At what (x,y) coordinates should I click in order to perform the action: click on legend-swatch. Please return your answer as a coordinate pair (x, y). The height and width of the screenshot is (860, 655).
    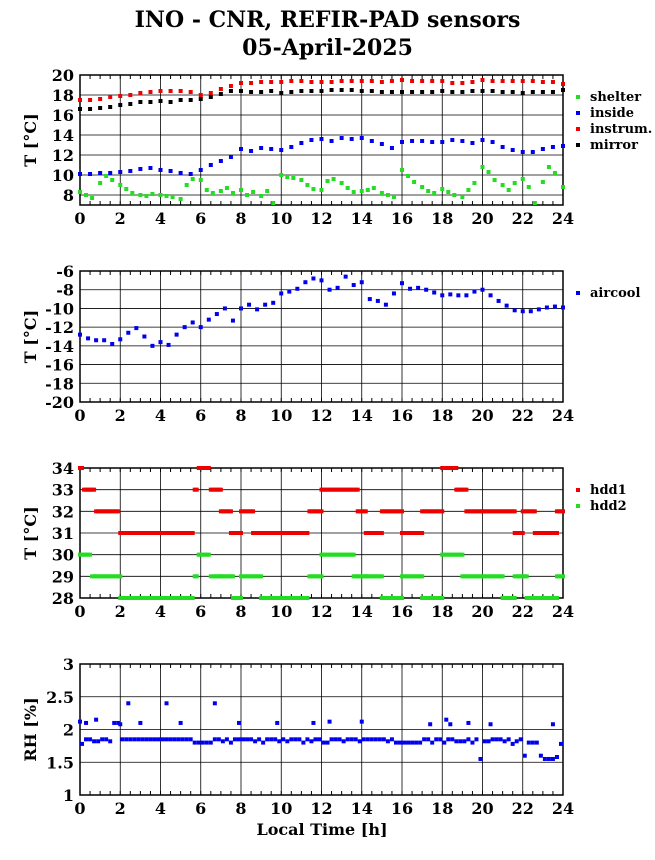
    Looking at the image, I should click on (578, 490).